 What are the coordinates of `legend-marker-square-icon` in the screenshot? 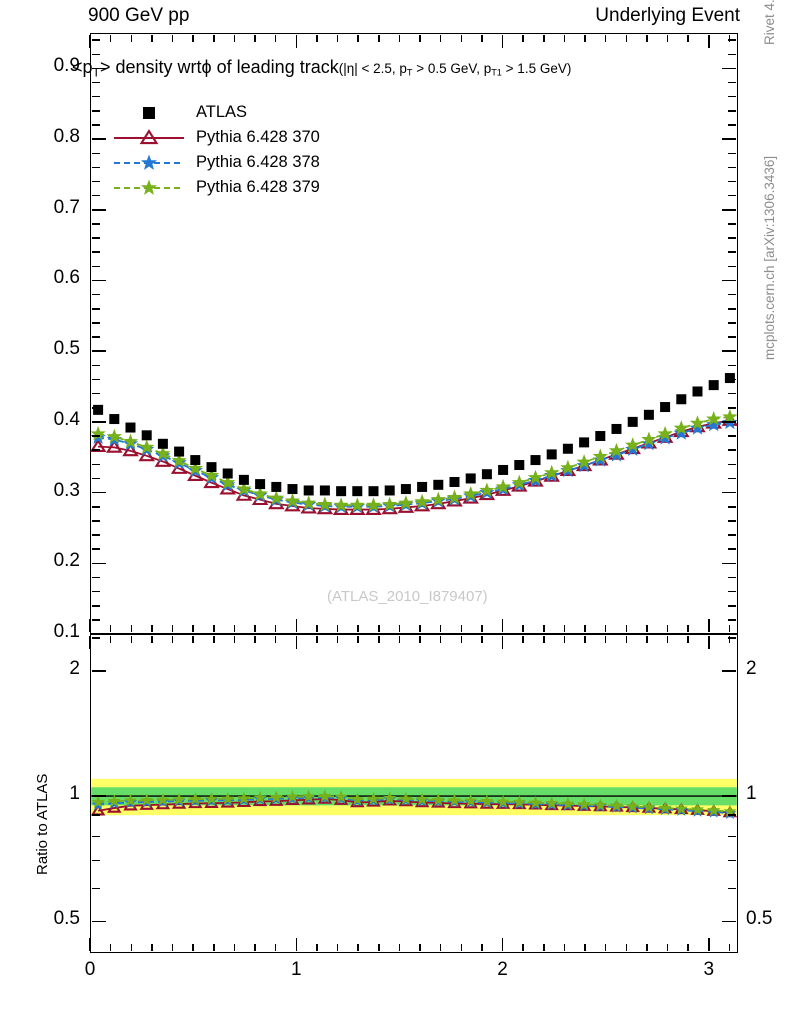 It's located at (149, 113).